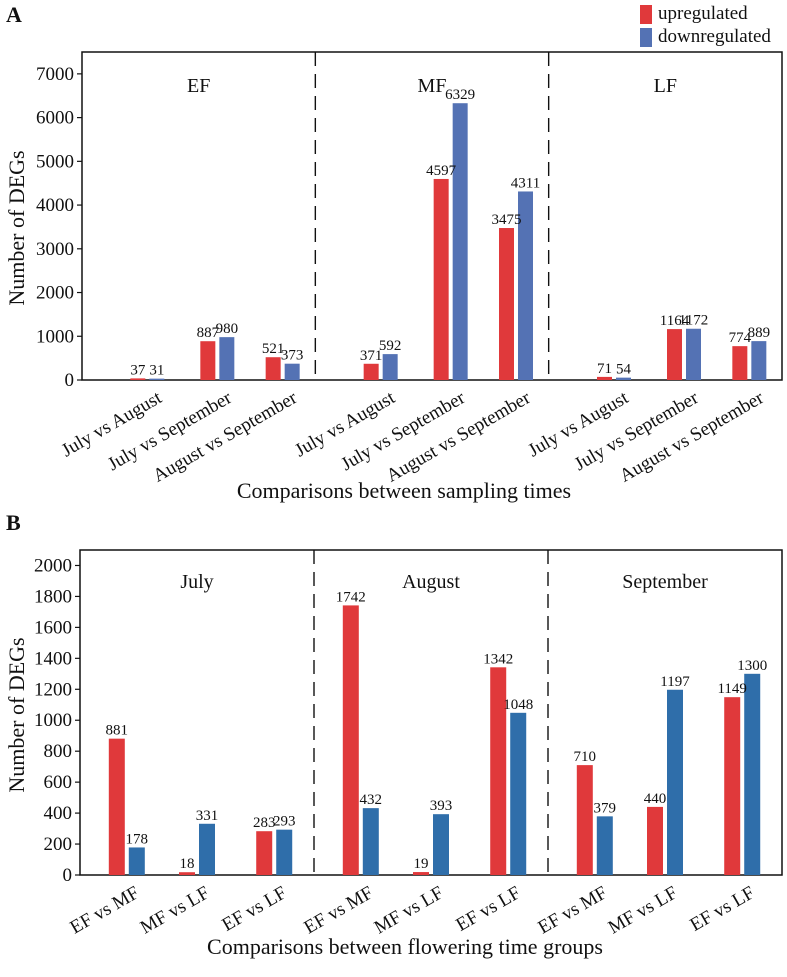 This screenshot has width=787, height=977. I want to click on legend-swatch-downregulated, so click(646, 37).